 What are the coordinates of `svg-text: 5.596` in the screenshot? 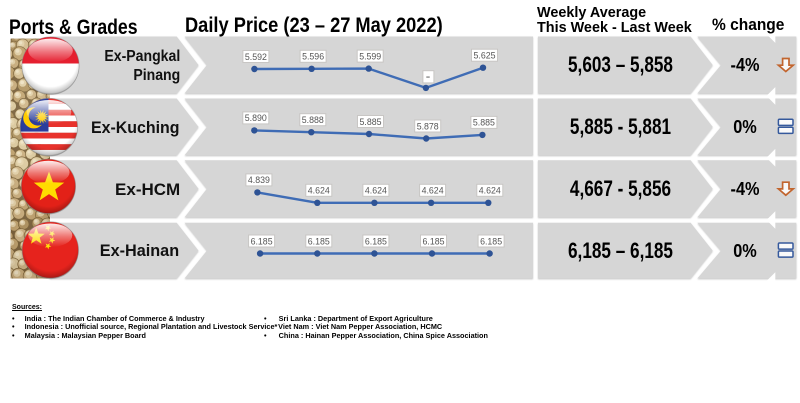 It's located at (313, 57).